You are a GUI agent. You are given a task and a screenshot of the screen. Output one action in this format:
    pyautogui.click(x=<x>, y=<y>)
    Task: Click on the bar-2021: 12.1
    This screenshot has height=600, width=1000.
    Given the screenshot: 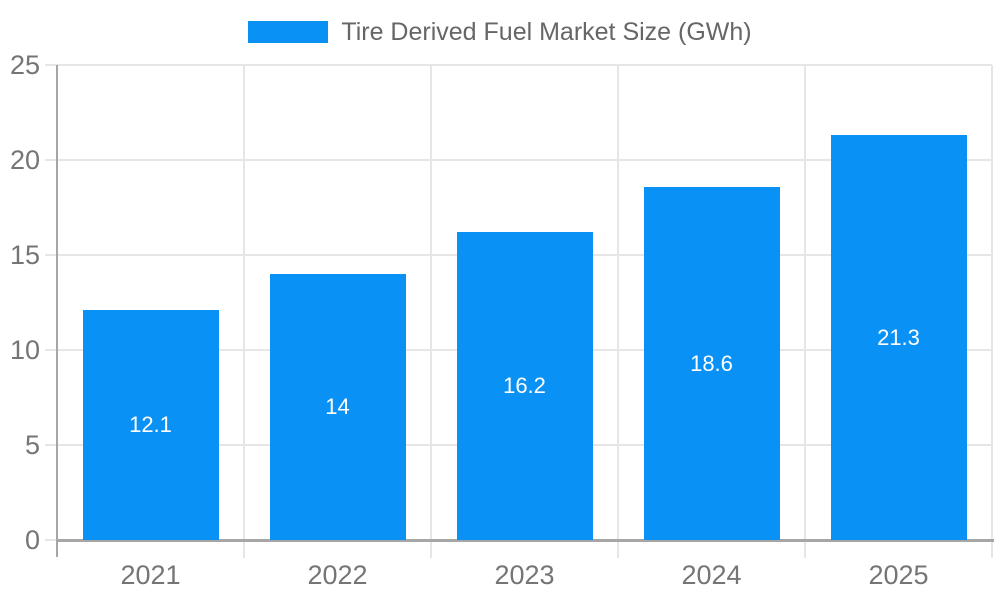 What is the action you would take?
    pyautogui.click(x=150, y=425)
    